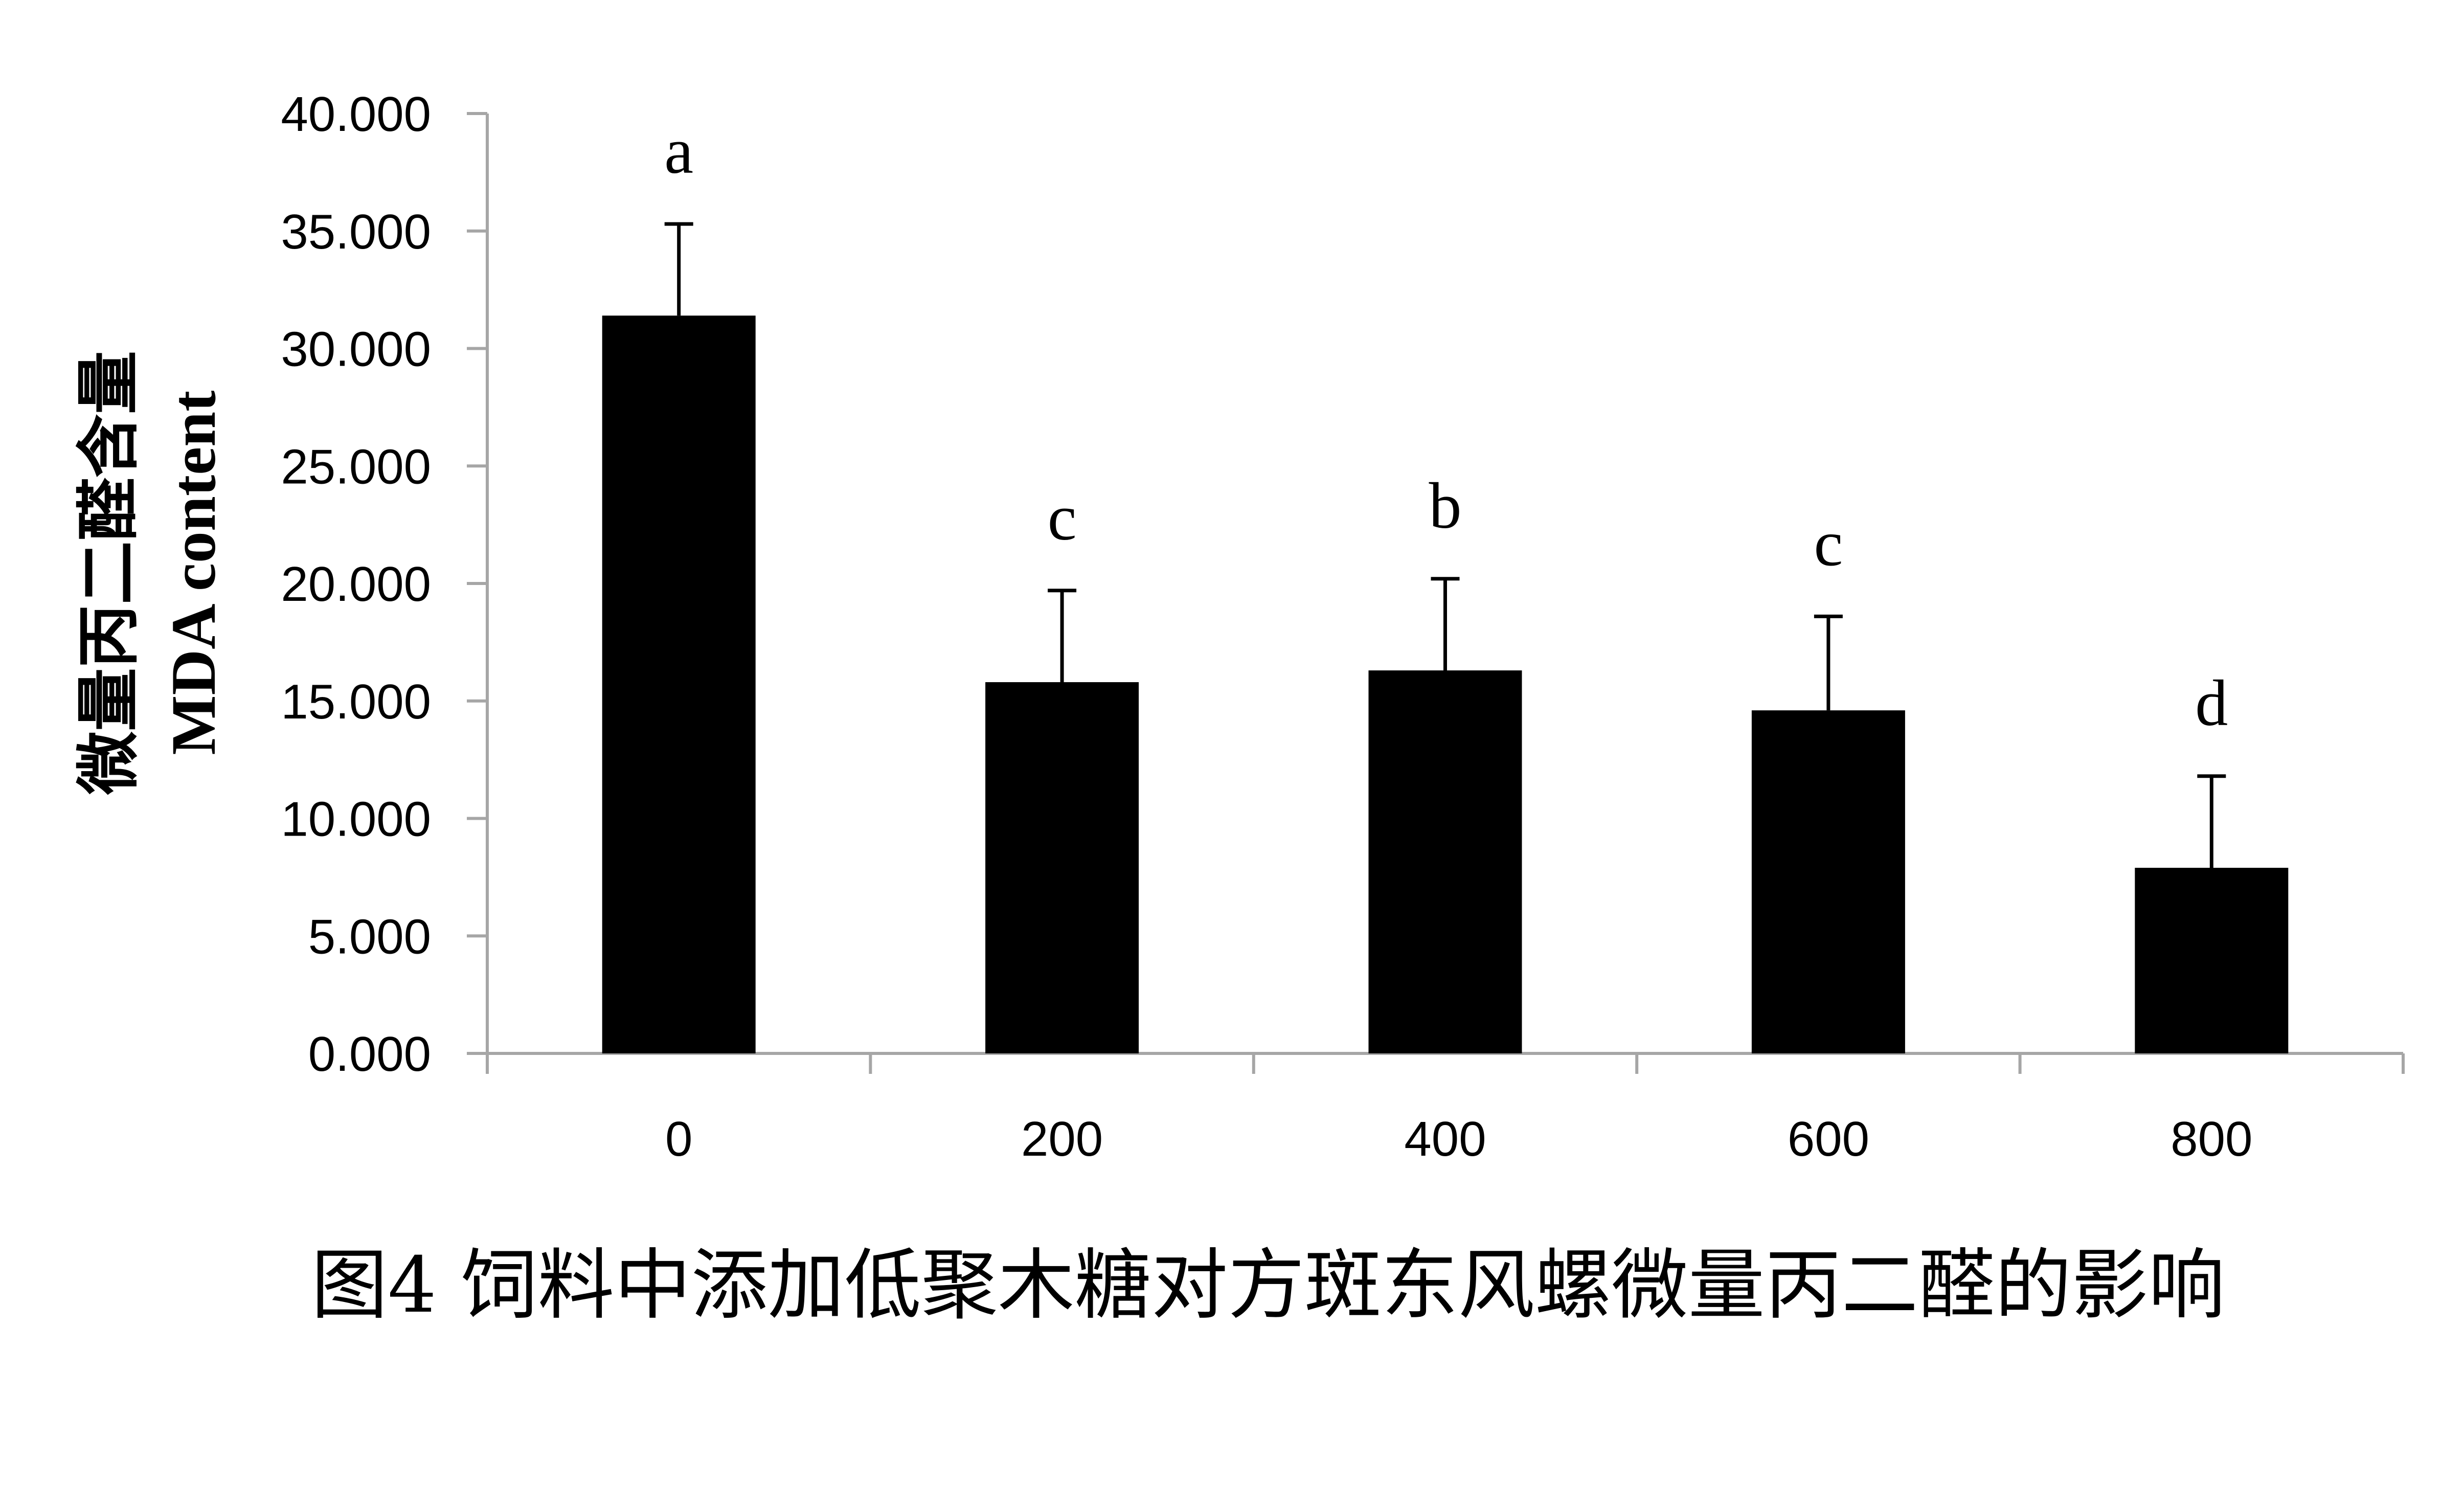 The width and height of the screenshot is (2464, 1507). I want to click on figure-caption: 图4 饲料中添加低聚木糖对方斑东风螺微量丙二醛的影响, so click(1268, 1285).